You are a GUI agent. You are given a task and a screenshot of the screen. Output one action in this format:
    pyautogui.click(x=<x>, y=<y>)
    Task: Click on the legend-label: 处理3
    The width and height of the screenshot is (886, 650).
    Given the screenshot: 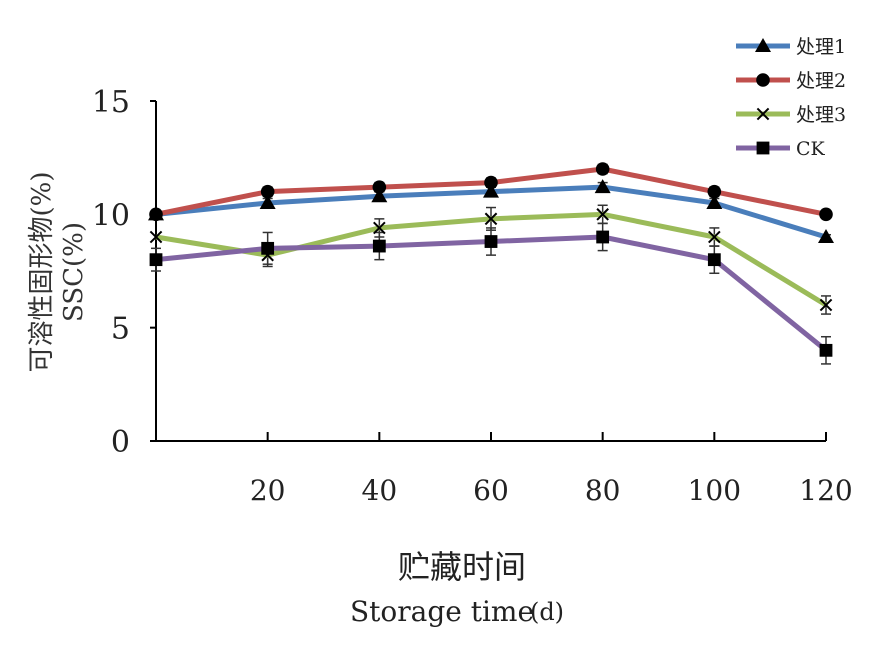 What is the action you would take?
    pyautogui.click(x=821, y=115)
    